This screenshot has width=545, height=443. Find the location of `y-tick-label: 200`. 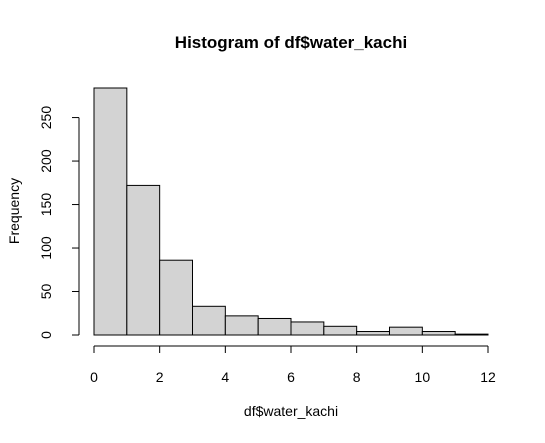

y-tick-label: 200 is located at coordinates (46, 161).